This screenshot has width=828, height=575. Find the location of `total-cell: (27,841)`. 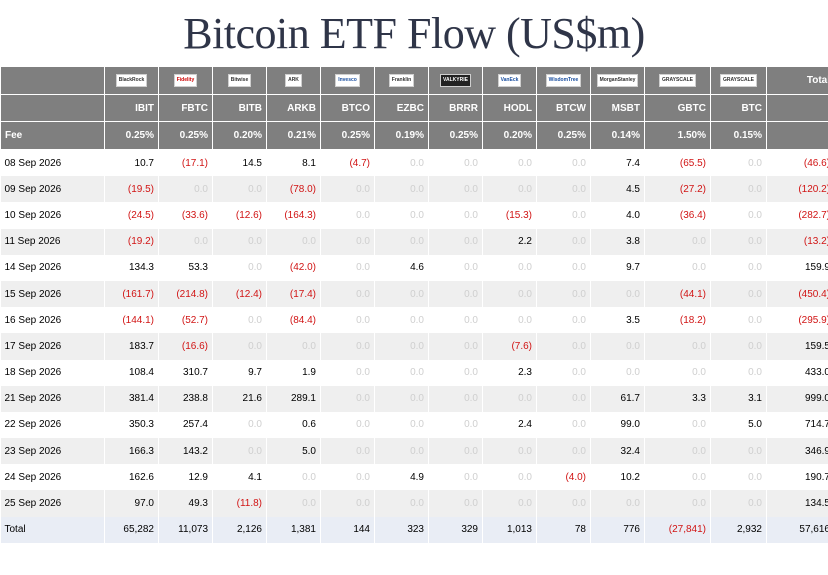

total-cell: (27,841) is located at coordinates (677, 529).